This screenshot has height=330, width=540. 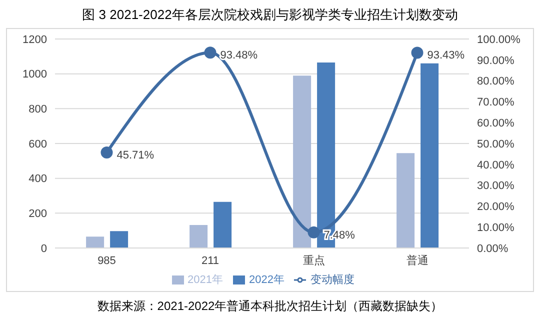 What do you see at coordinates (37, 214) in the screenshot?
I see `y-tick-label: 200` at bounding box center [37, 214].